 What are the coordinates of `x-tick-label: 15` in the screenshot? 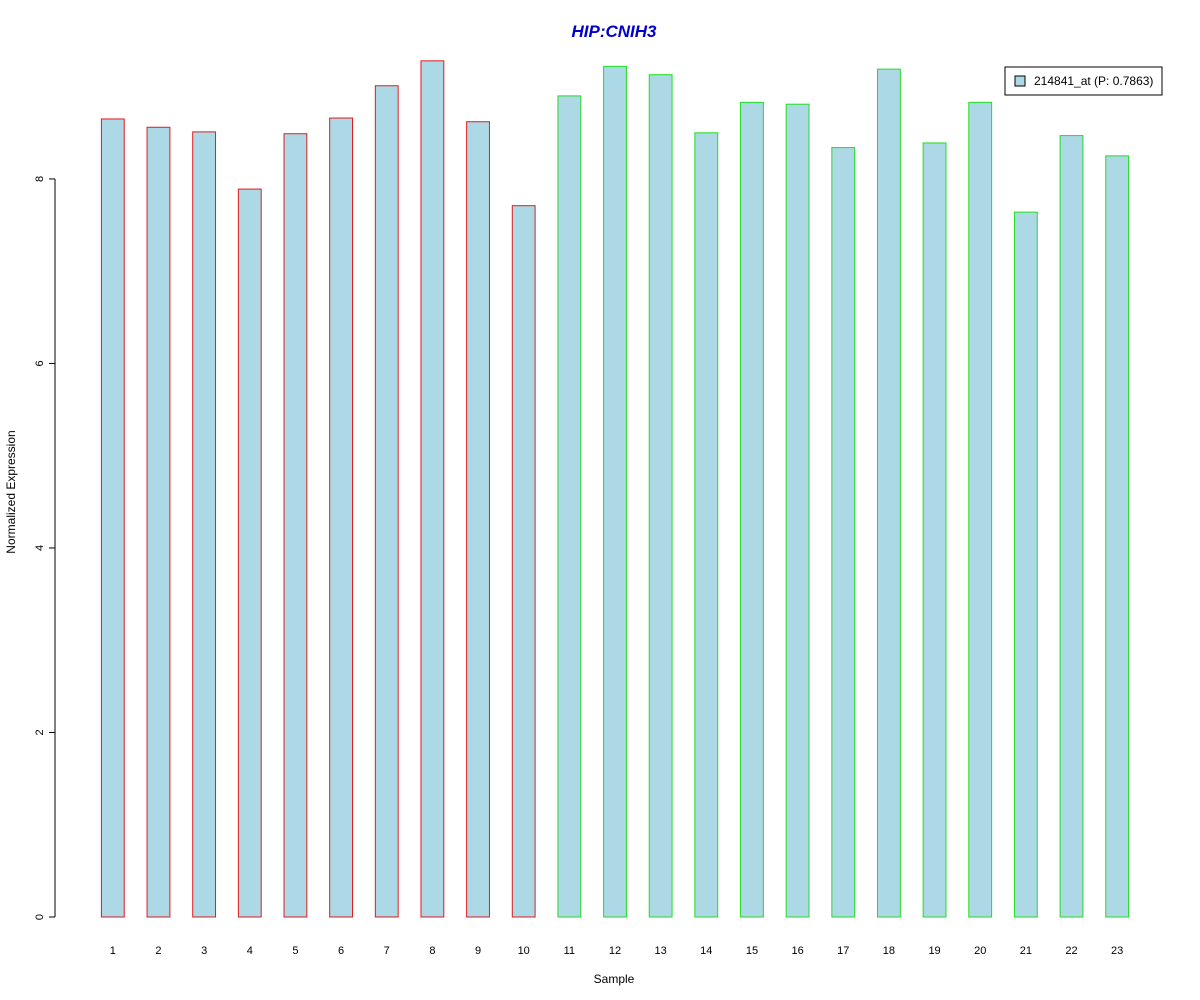 It's located at (752, 951).